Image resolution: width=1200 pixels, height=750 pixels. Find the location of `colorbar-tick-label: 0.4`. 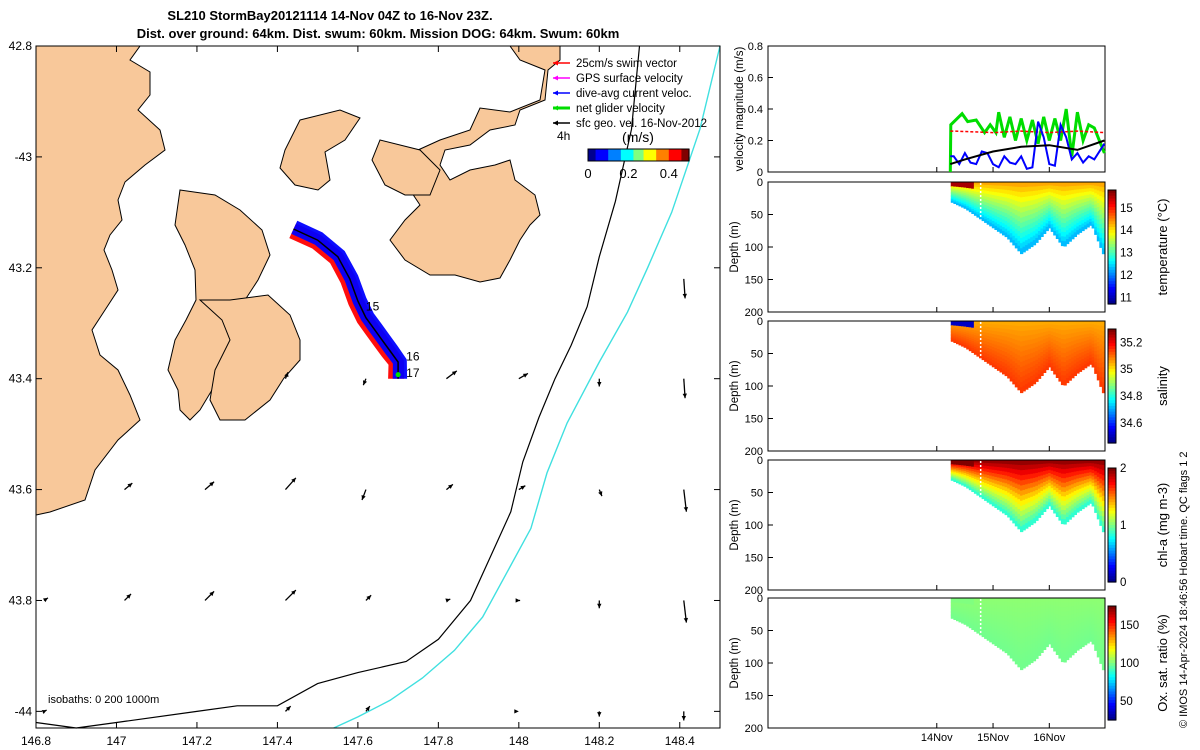

colorbar-tick-label: 0.4 is located at coordinates (669, 173).